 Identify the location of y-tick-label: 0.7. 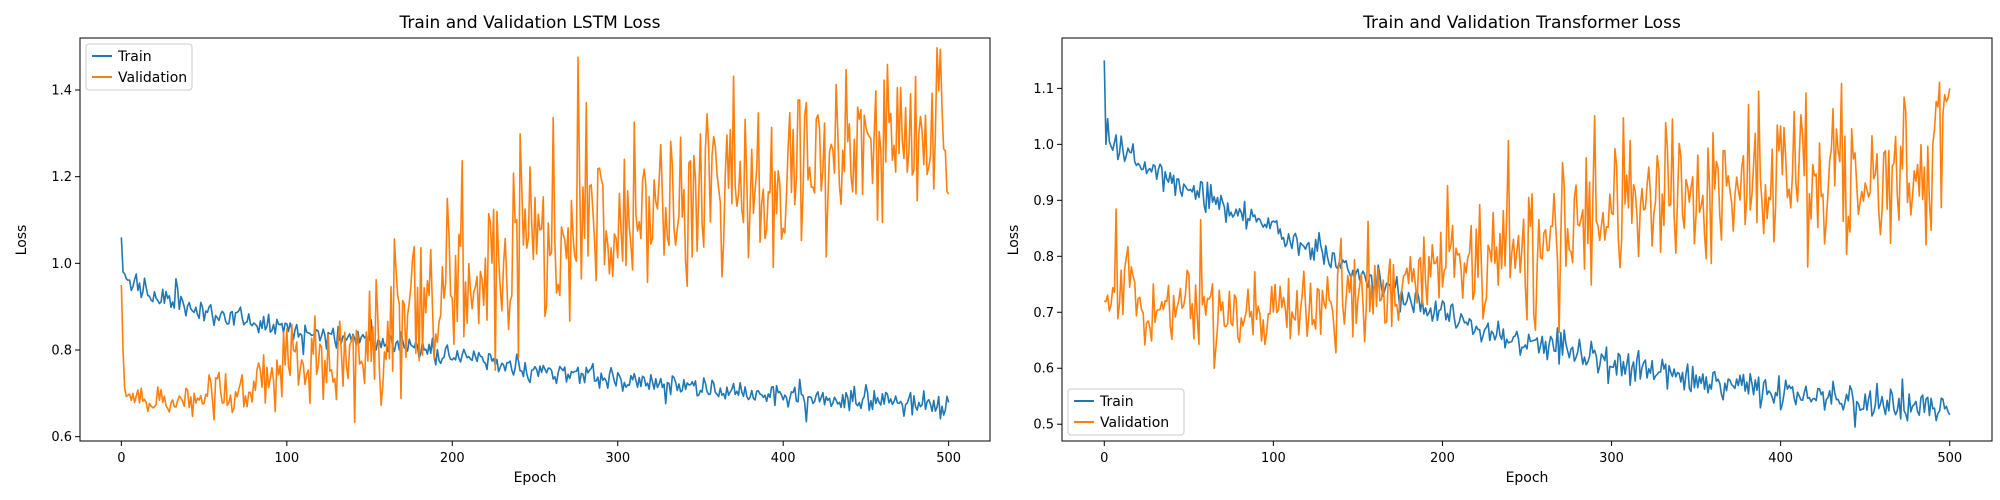
(1043, 313).